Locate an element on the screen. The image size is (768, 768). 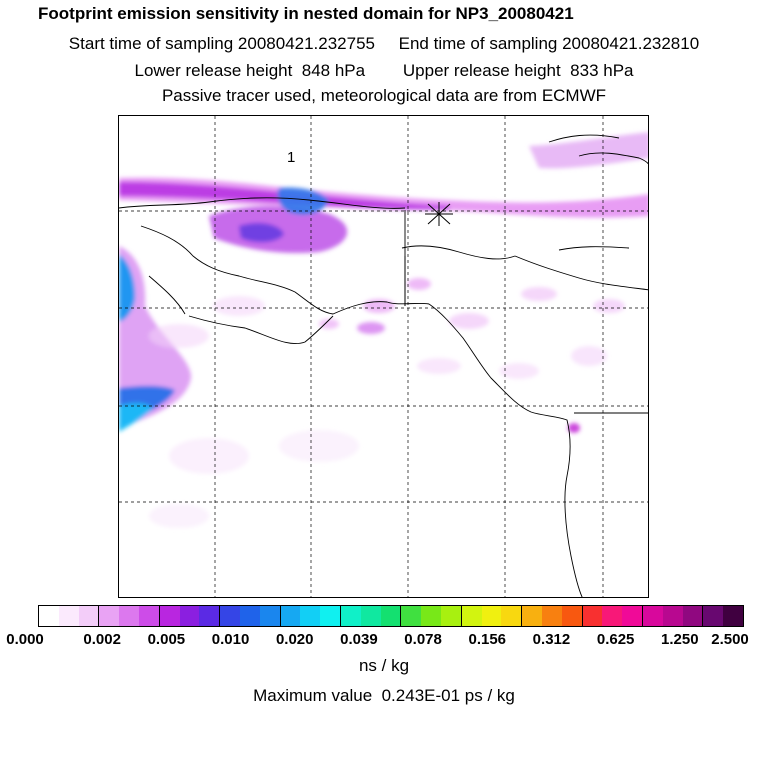
colorbar-tick-label: 0.078 is located at coordinates (423, 639).